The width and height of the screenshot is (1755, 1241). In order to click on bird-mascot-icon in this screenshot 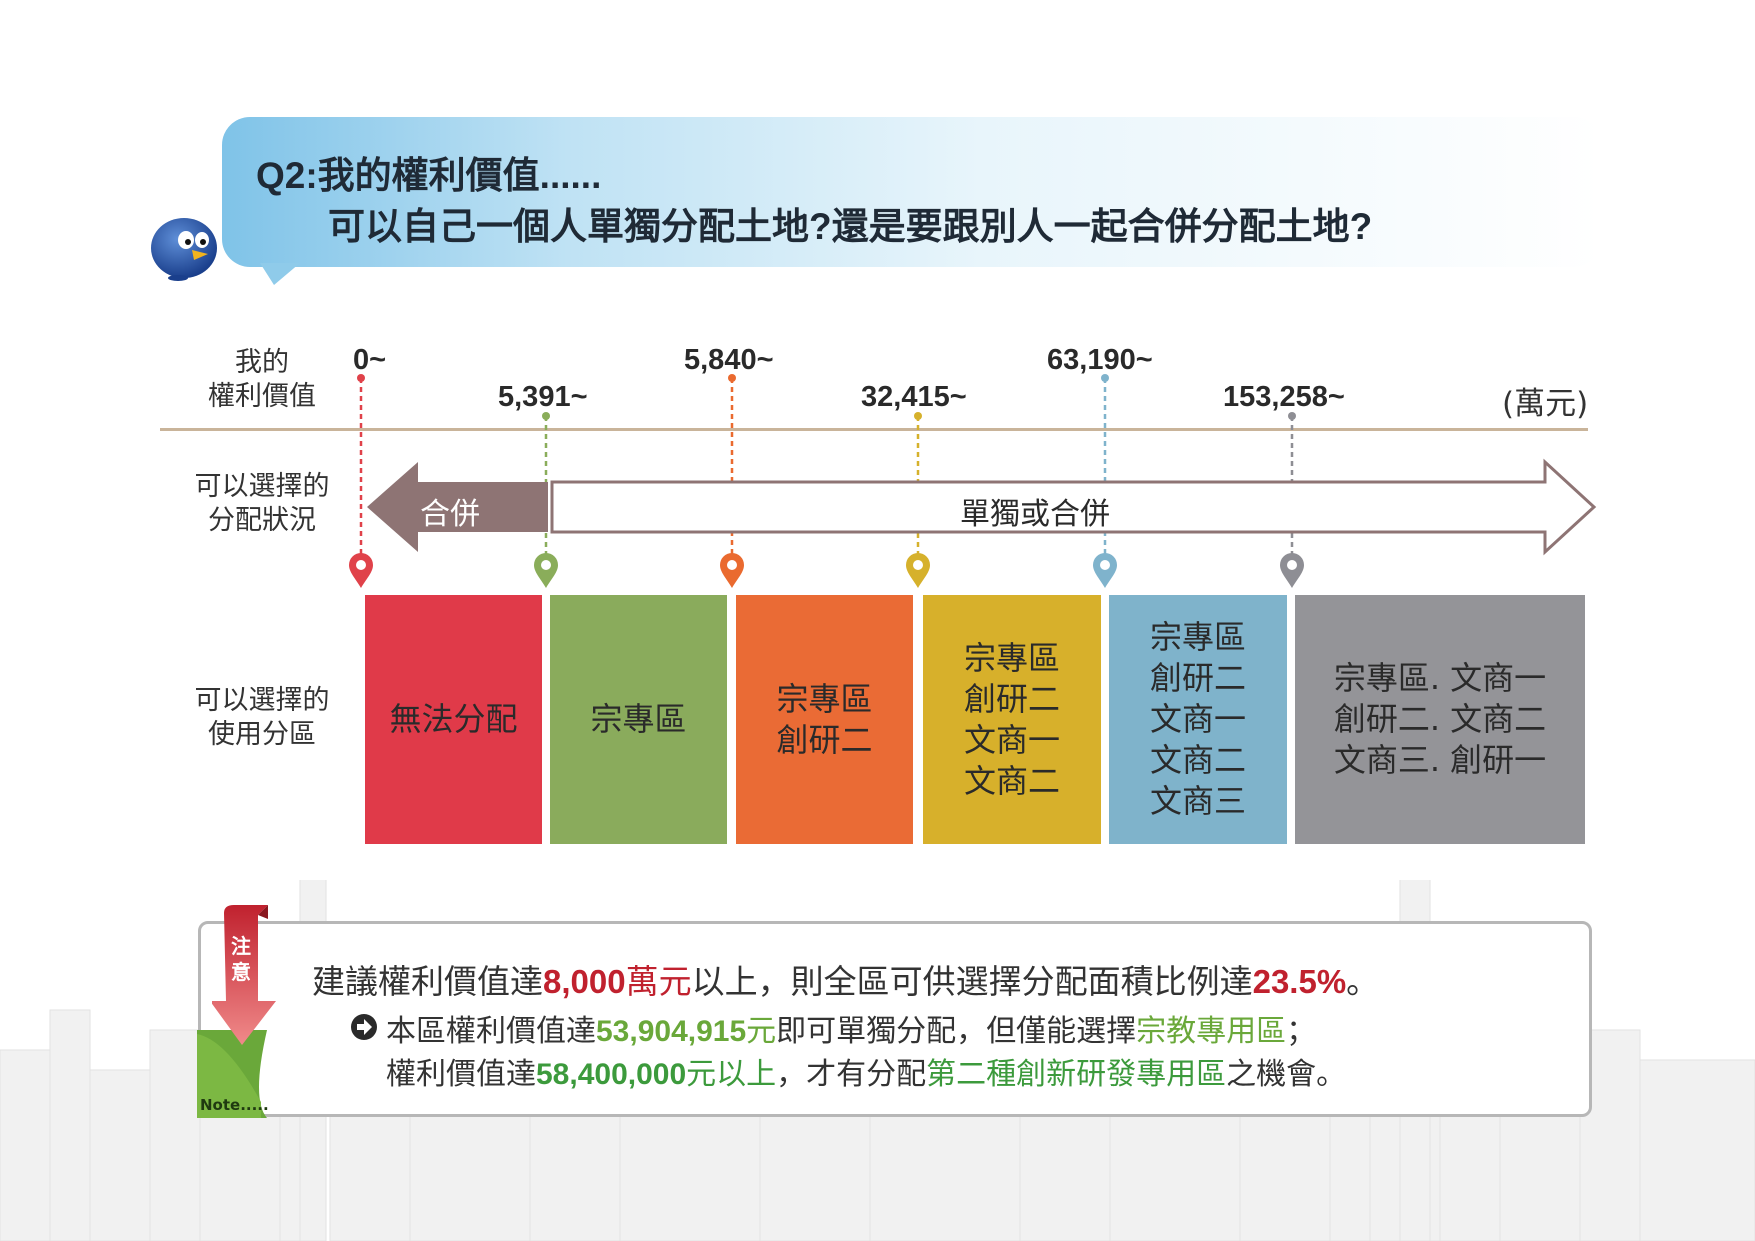, I will do `click(184, 249)`.